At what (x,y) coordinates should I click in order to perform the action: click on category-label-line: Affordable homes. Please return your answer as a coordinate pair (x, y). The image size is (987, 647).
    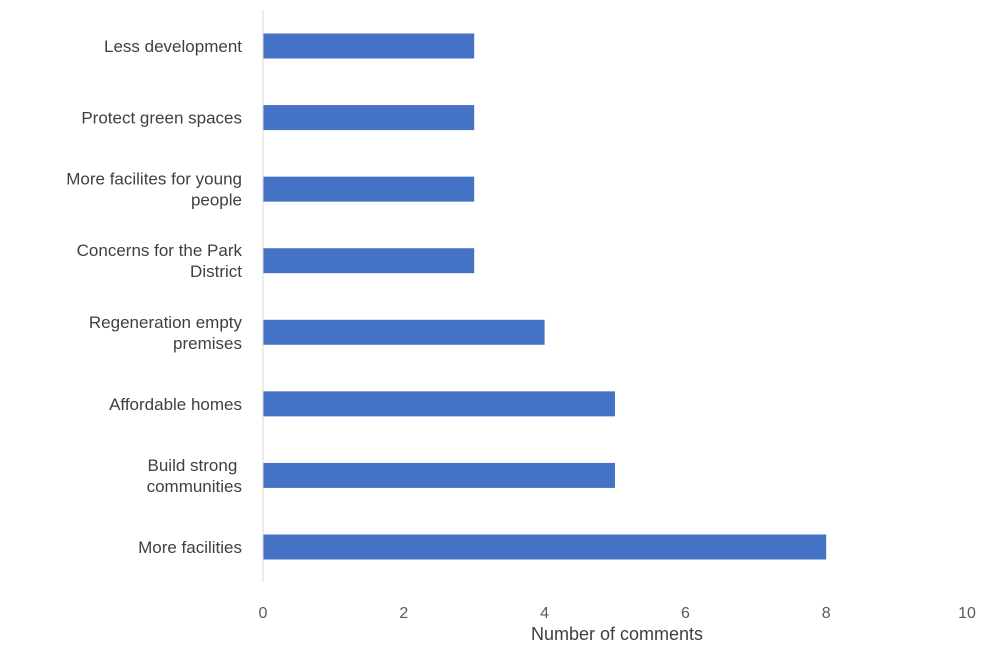
    Looking at the image, I should click on (175, 404).